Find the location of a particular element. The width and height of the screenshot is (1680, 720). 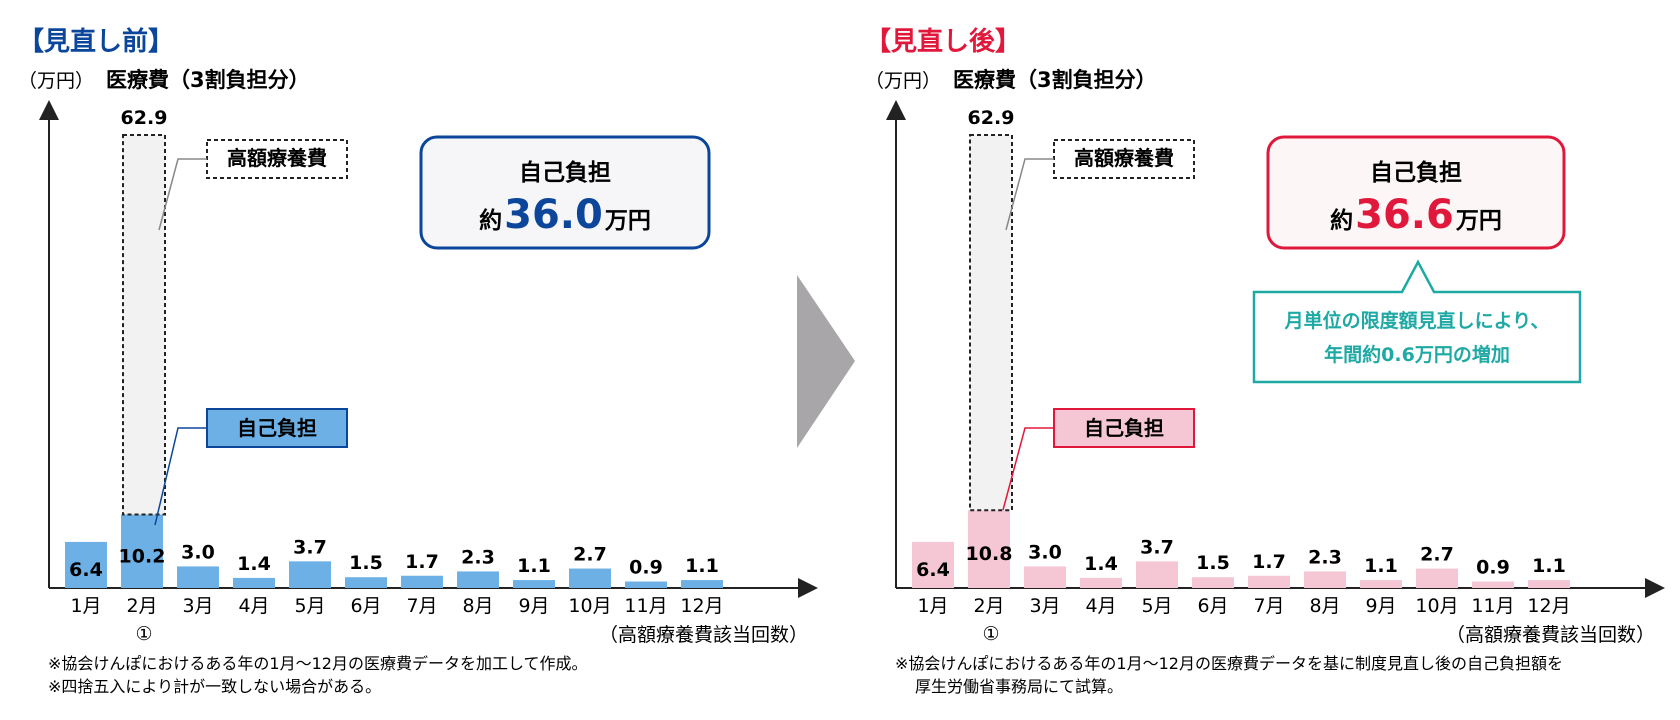

high-cost-legend-box is located at coordinates (277, 159).